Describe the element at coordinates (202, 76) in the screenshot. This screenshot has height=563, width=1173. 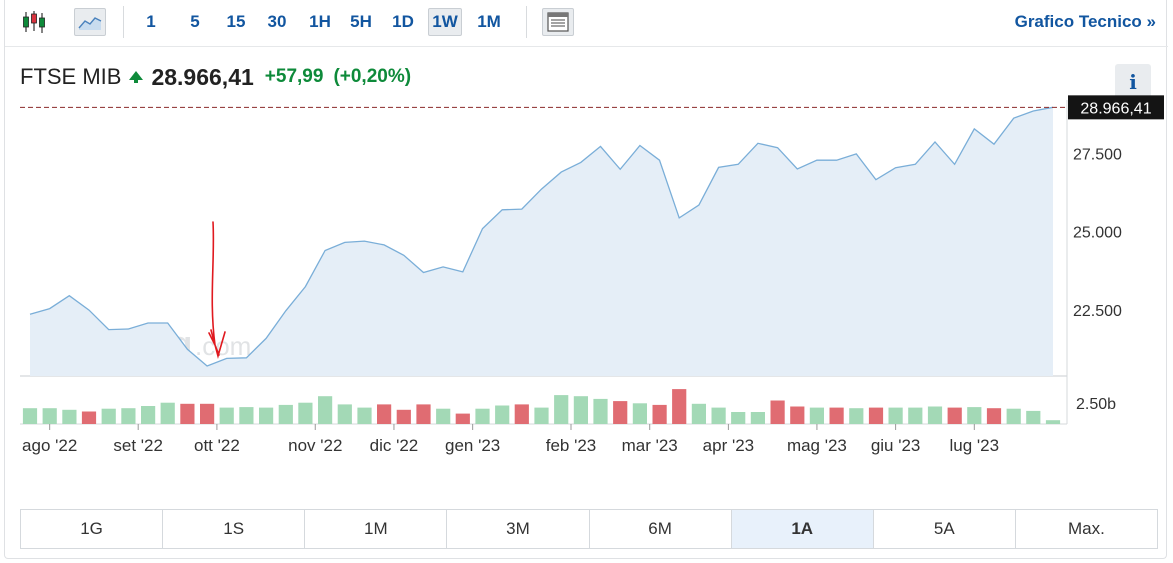
I see `last-price: 28.966,41` at that location.